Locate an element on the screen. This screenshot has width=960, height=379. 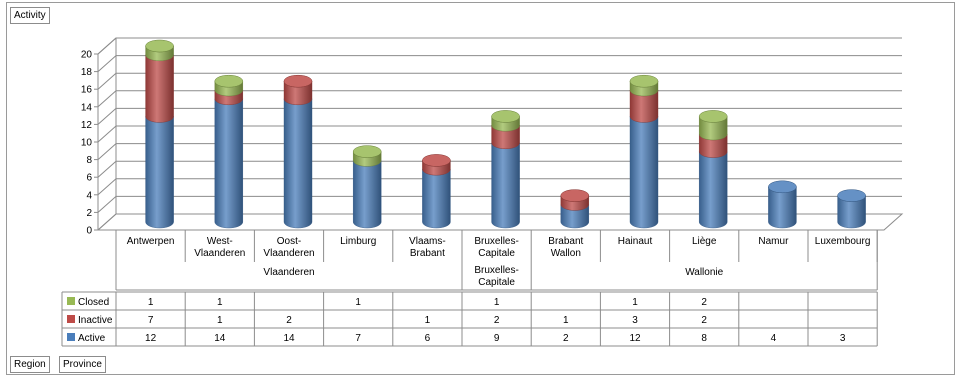
legend-key-active is located at coordinates (71, 337).